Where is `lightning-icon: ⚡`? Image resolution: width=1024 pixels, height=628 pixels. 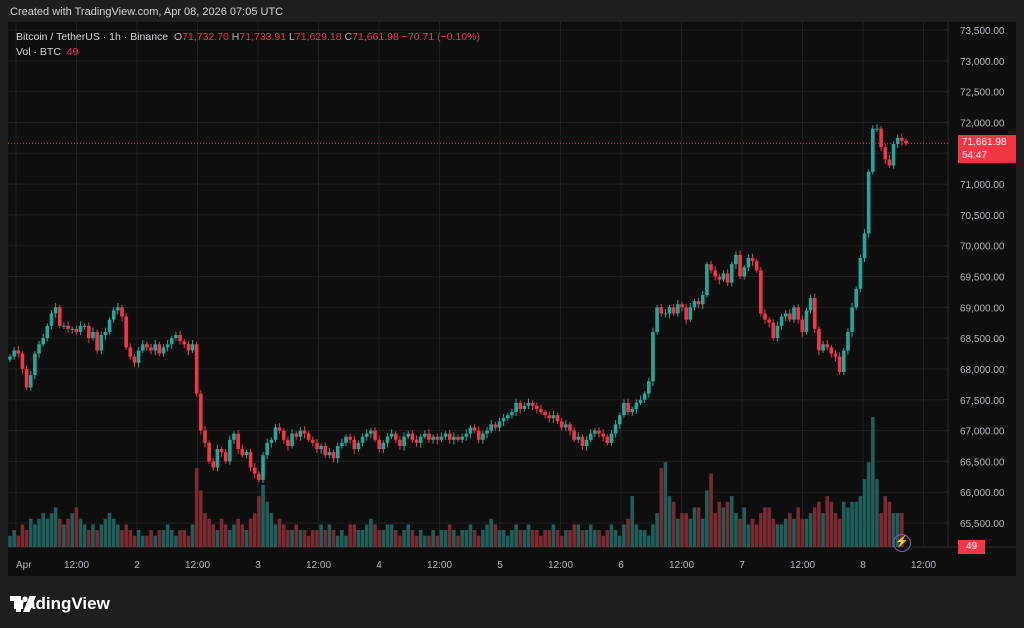
lightning-icon: ⚡ is located at coordinates (902, 543).